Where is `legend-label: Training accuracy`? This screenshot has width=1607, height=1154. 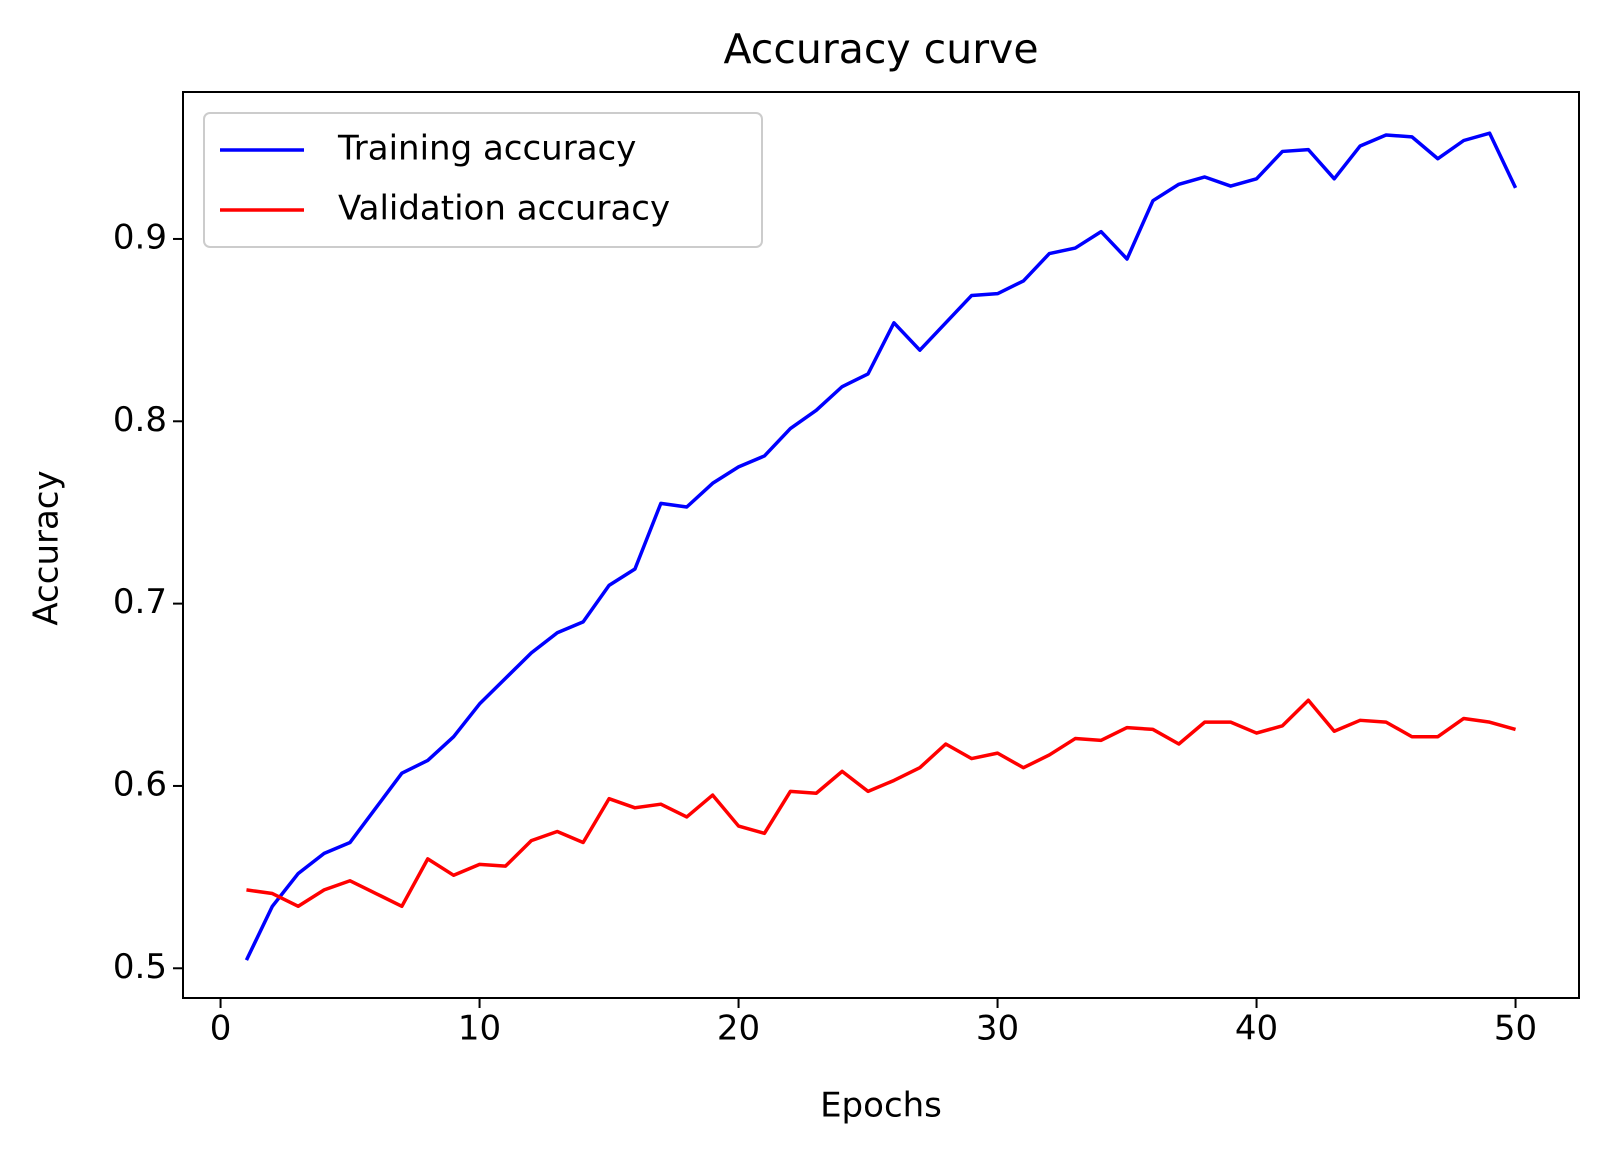
legend-label: Training accuracy is located at coordinates (486, 149).